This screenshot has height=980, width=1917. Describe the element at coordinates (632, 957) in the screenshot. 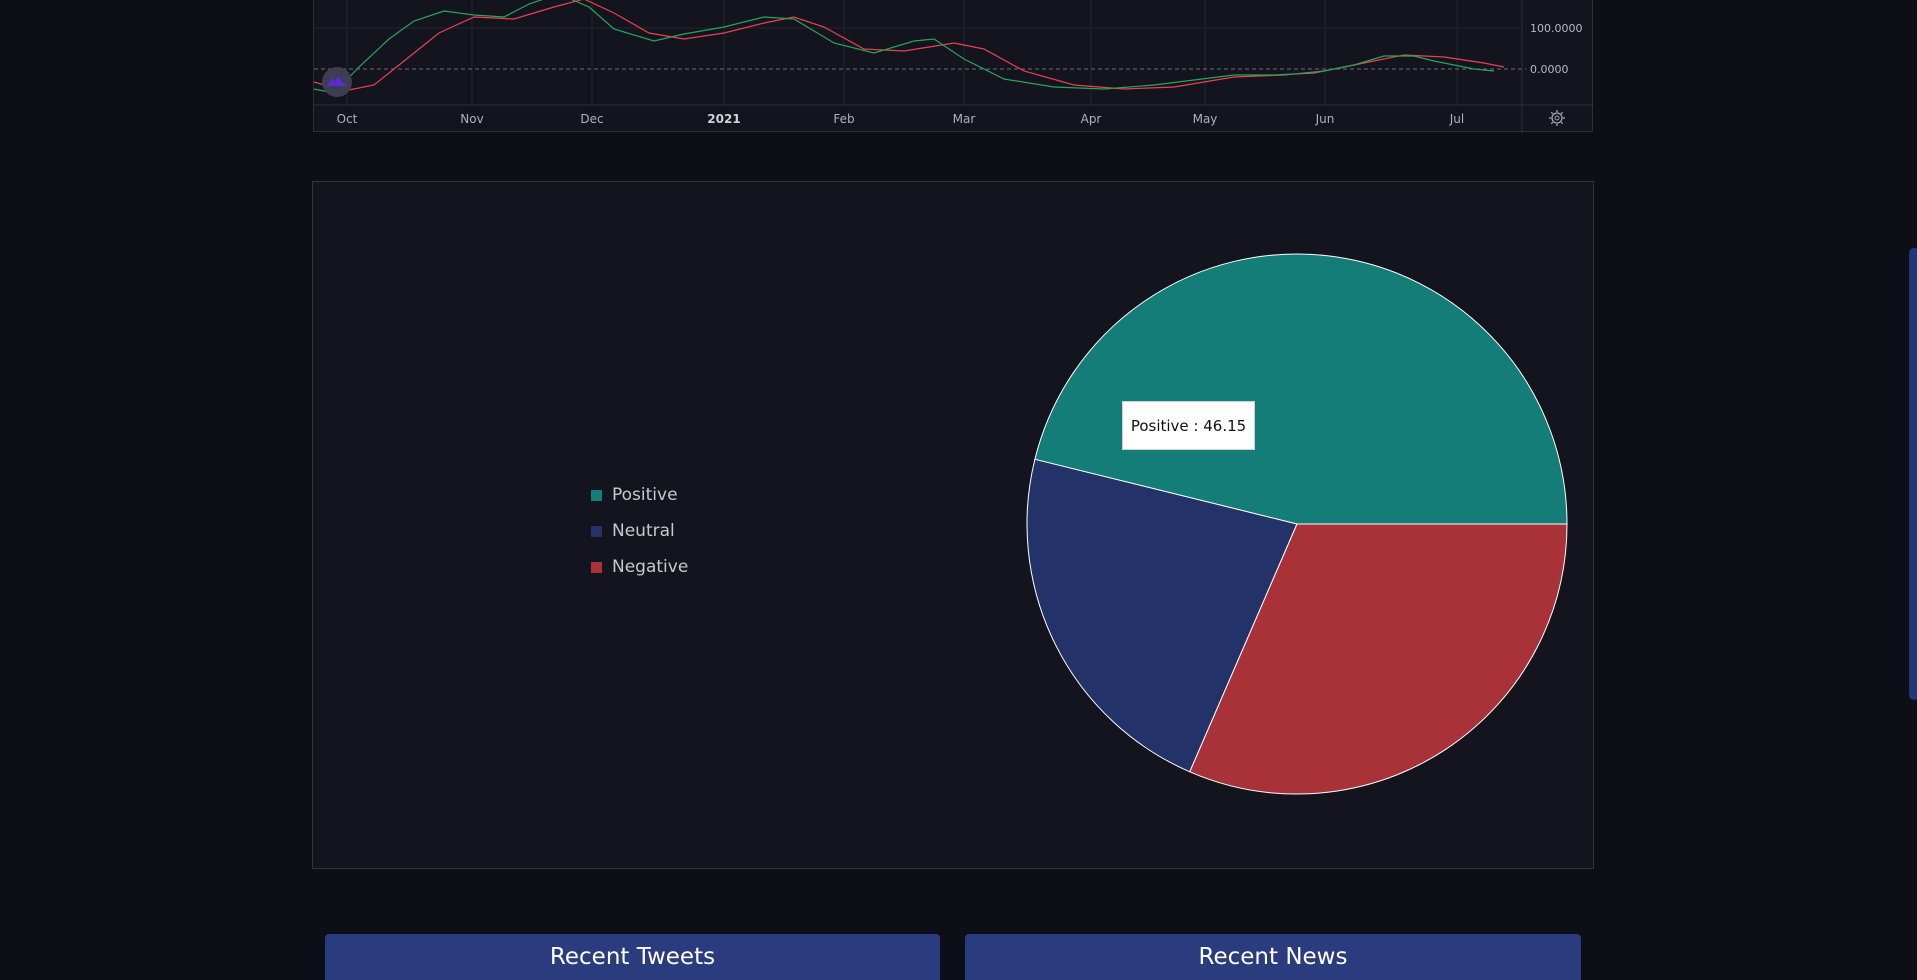

I see `recent-tweets-header: Recent Tweets` at that location.